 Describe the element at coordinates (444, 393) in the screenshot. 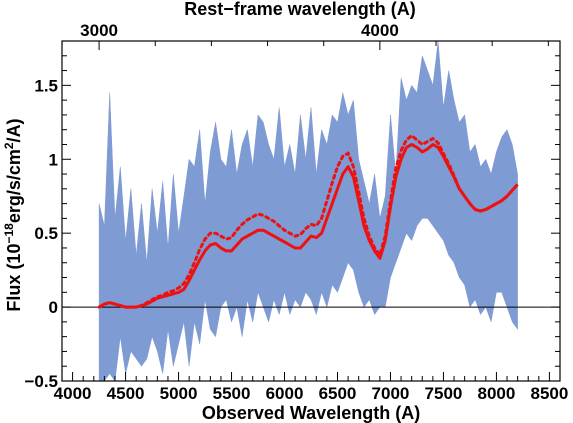

I see `x-tick-label: 7500` at that location.